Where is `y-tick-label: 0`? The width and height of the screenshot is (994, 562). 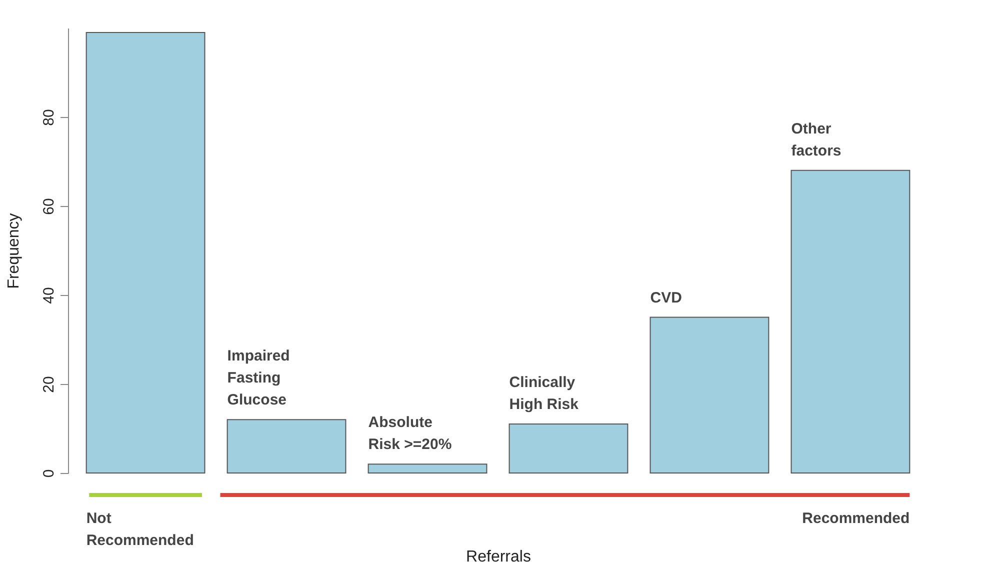 y-tick-label: 0 is located at coordinates (49, 473).